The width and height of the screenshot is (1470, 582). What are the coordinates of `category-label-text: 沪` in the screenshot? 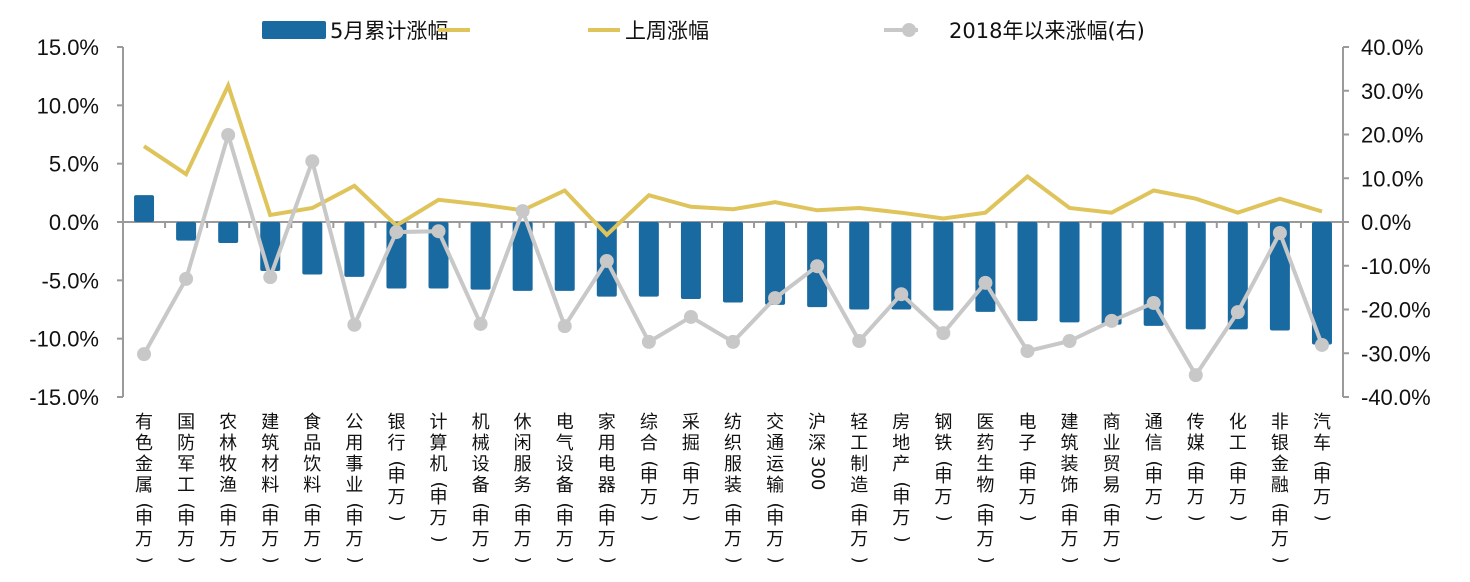 It's located at (817, 422).